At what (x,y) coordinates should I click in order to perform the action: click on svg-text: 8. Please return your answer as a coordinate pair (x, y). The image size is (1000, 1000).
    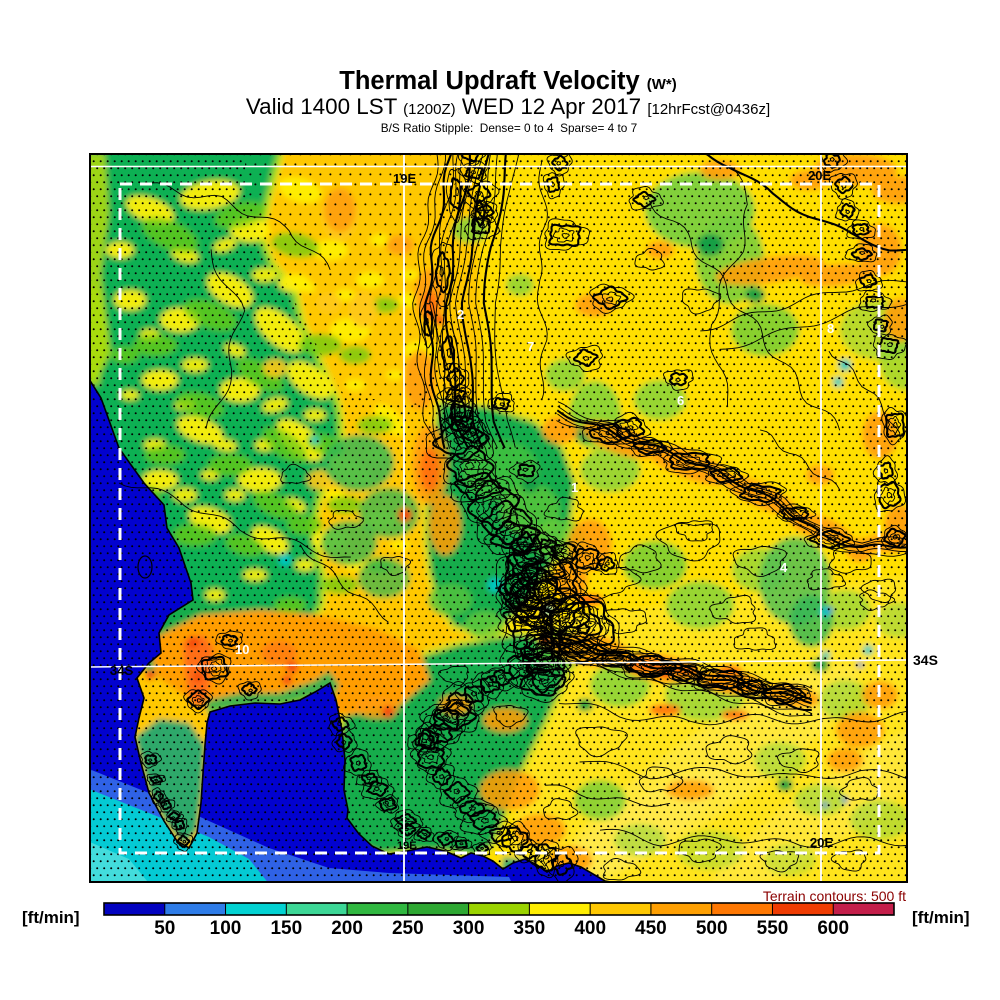
    Looking at the image, I should click on (830, 328).